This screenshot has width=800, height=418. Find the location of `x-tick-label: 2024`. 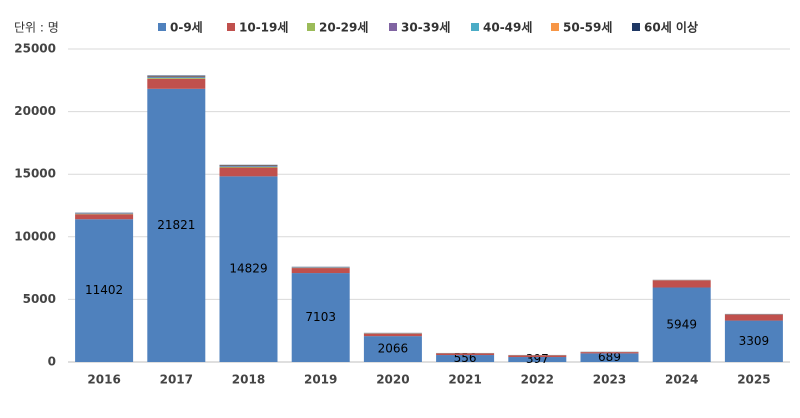

x-tick-label: 2024 is located at coordinates (681, 380).